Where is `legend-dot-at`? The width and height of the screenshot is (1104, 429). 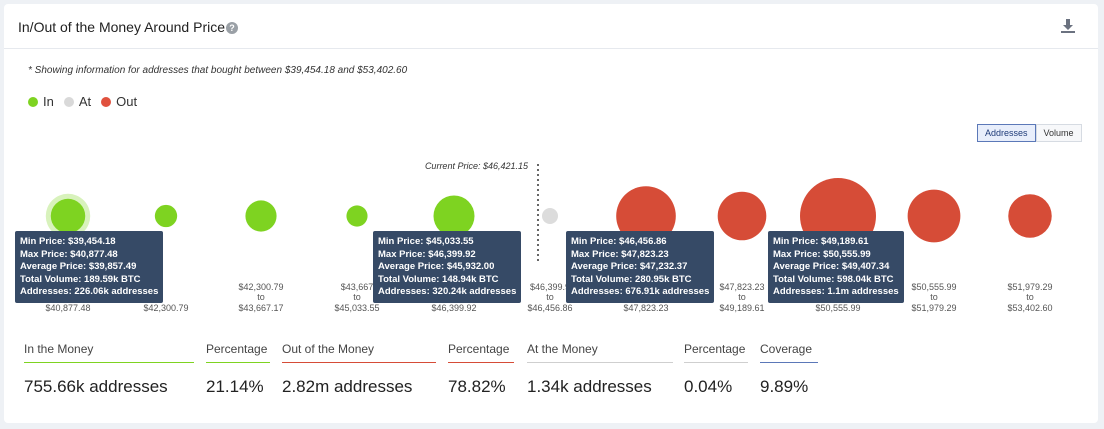 legend-dot-at is located at coordinates (68, 101).